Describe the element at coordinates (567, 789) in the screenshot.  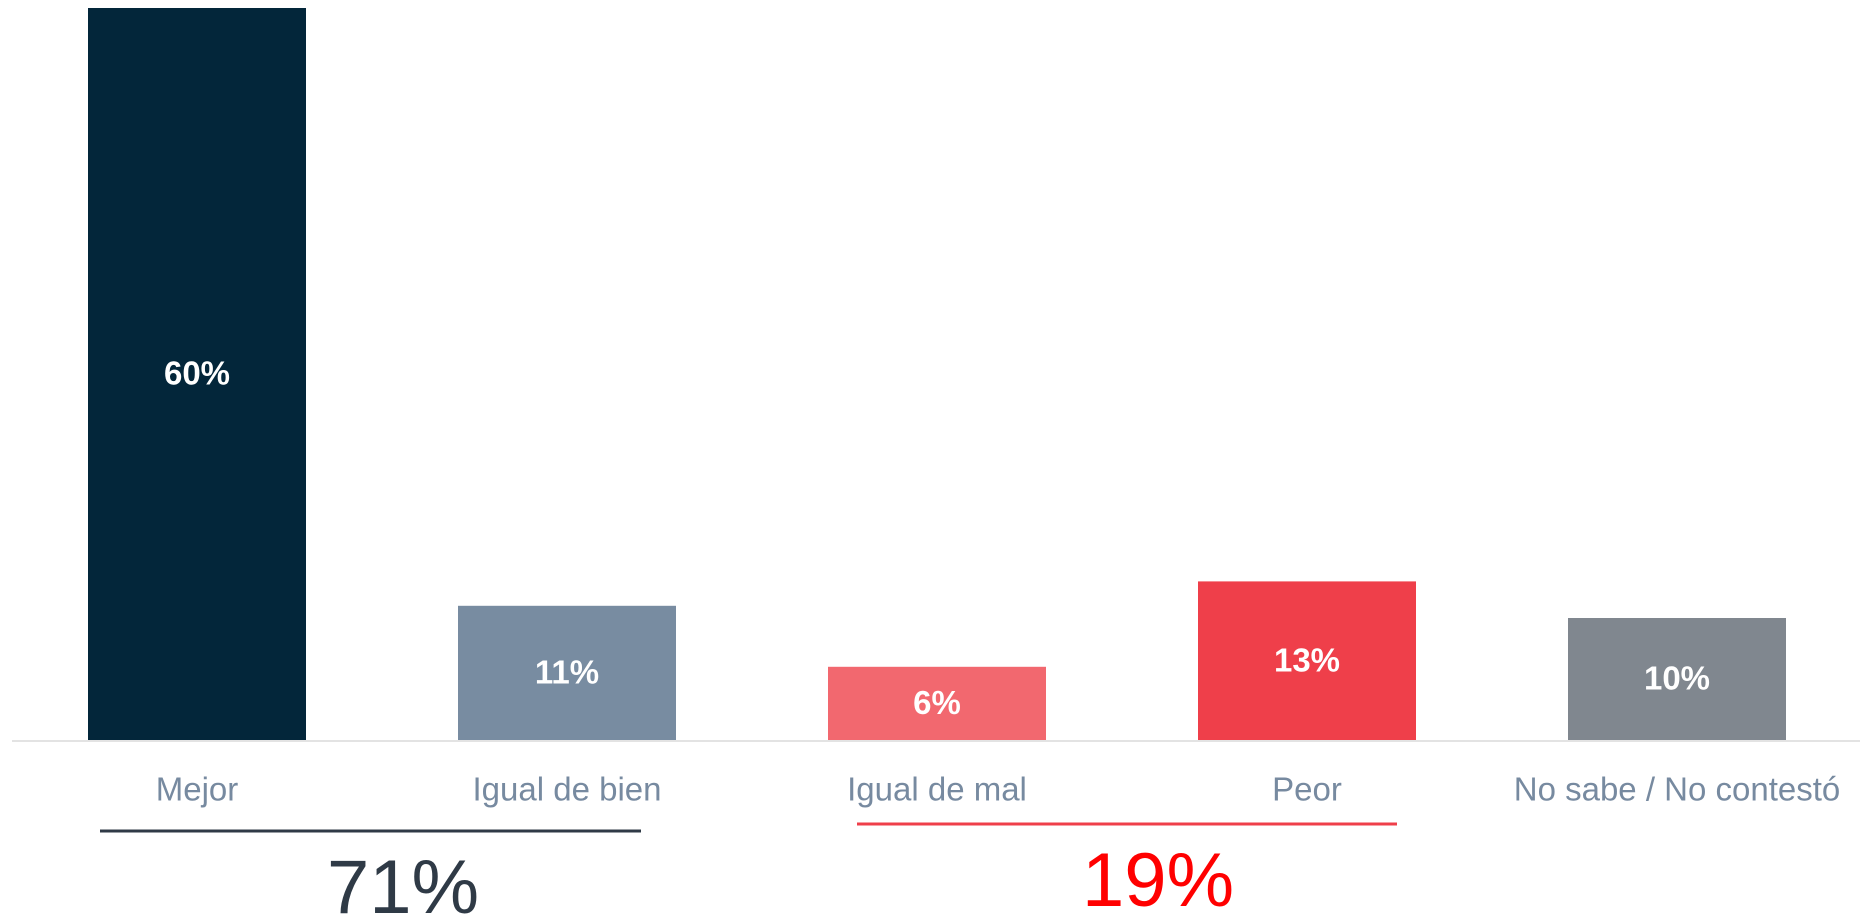
I see `x-tick-label: Igual de bien` at that location.